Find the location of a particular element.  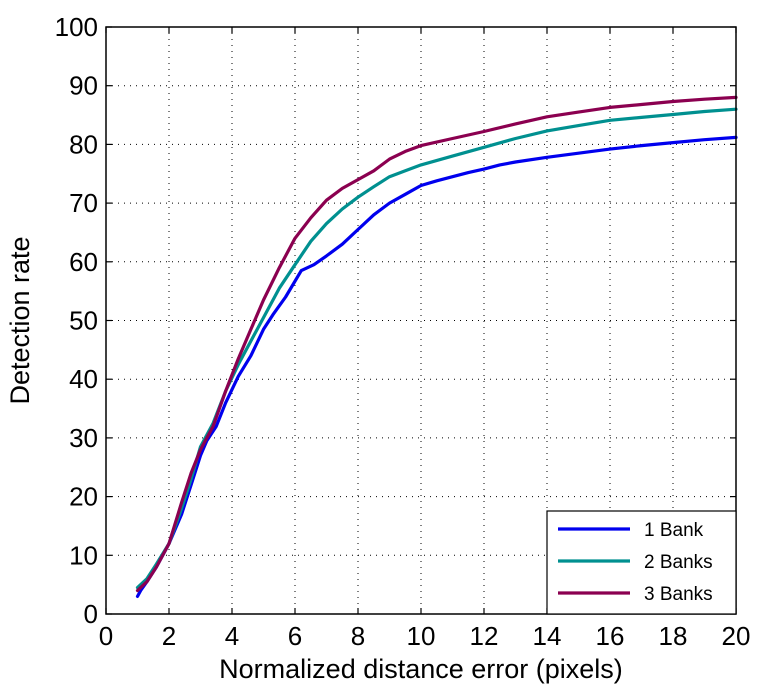

x-tick-label: 20 is located at coordinates (736, 636).